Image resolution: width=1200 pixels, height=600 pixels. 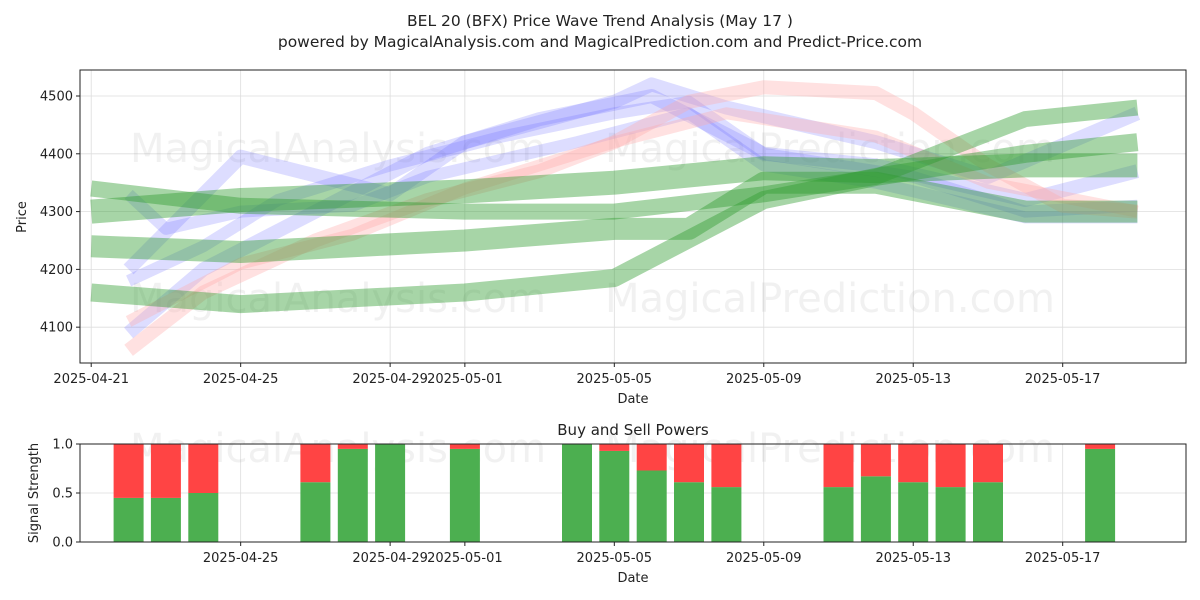 I want to click on signal-x-tick-label: 2025-05-05, so click(x=615, y=558).